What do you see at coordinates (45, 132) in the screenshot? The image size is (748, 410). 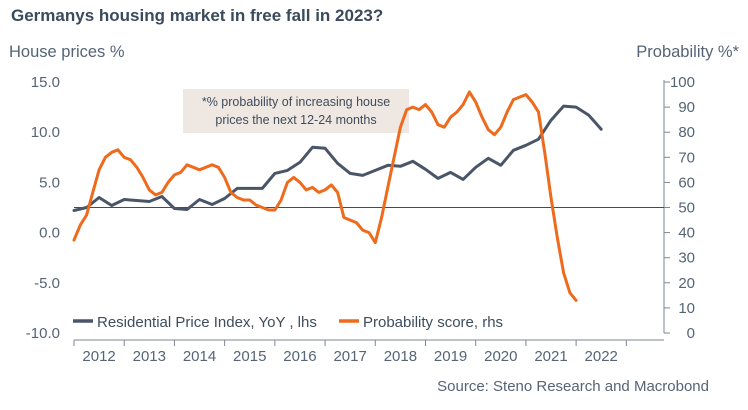 I see `left-tick-label: 10.0` at bounding box center [45, 132].